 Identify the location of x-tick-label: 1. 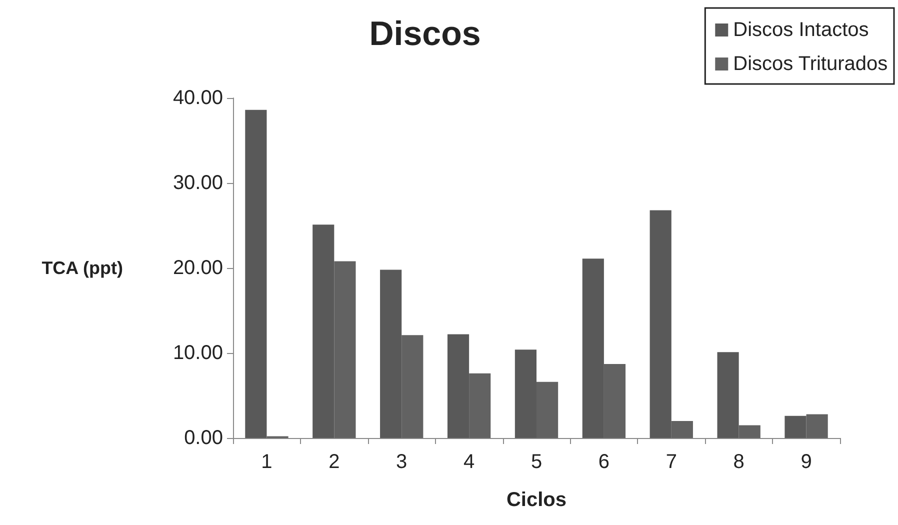
(266, 462).